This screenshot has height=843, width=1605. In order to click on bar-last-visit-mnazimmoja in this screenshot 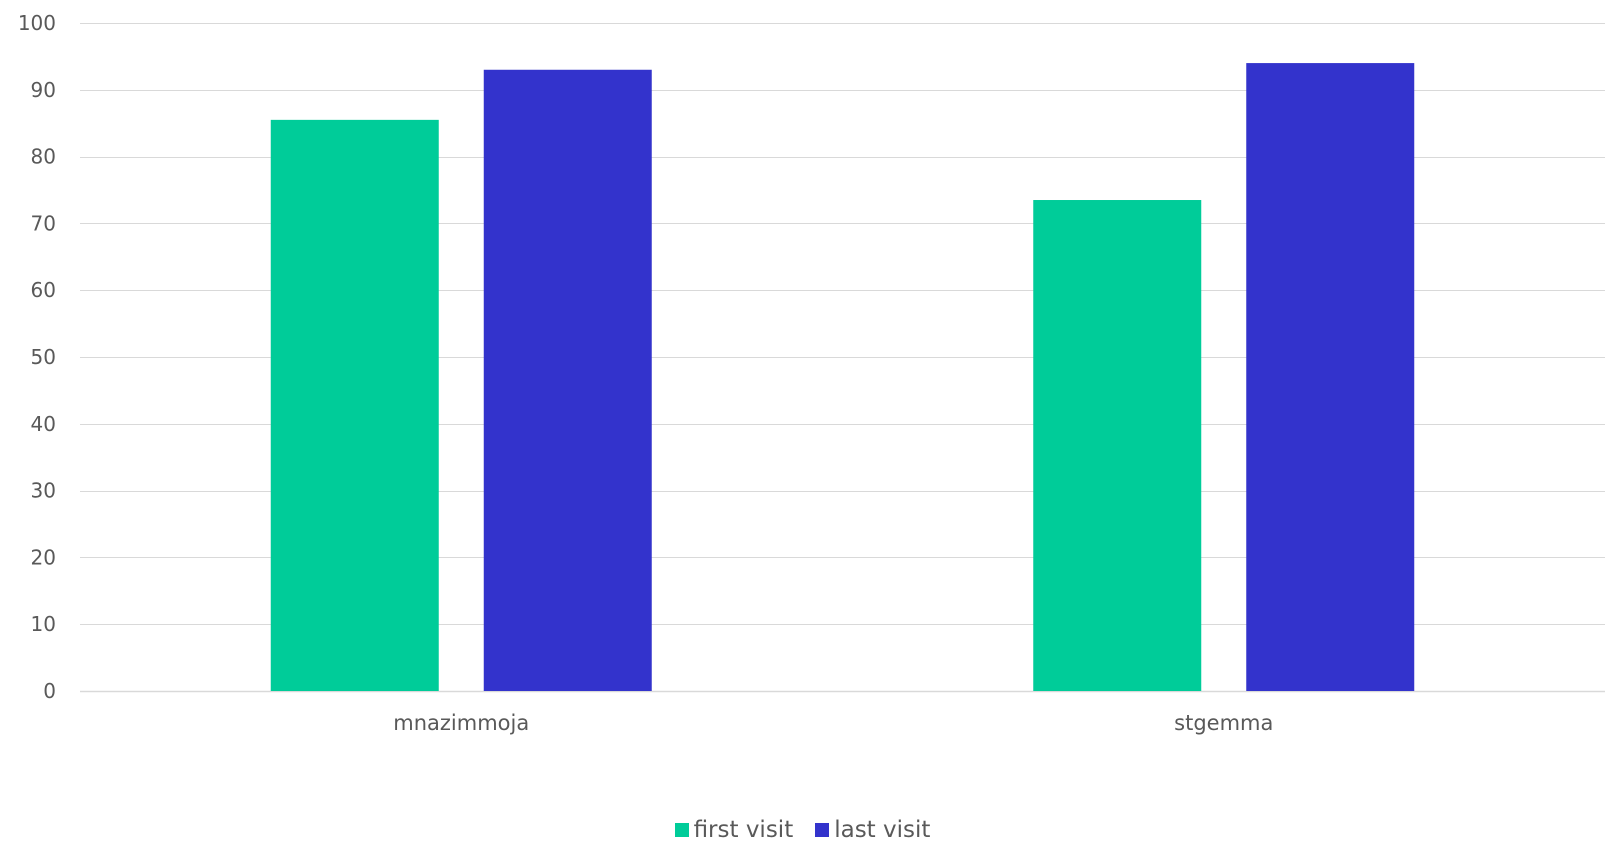, I will do `click(567, 380)`.